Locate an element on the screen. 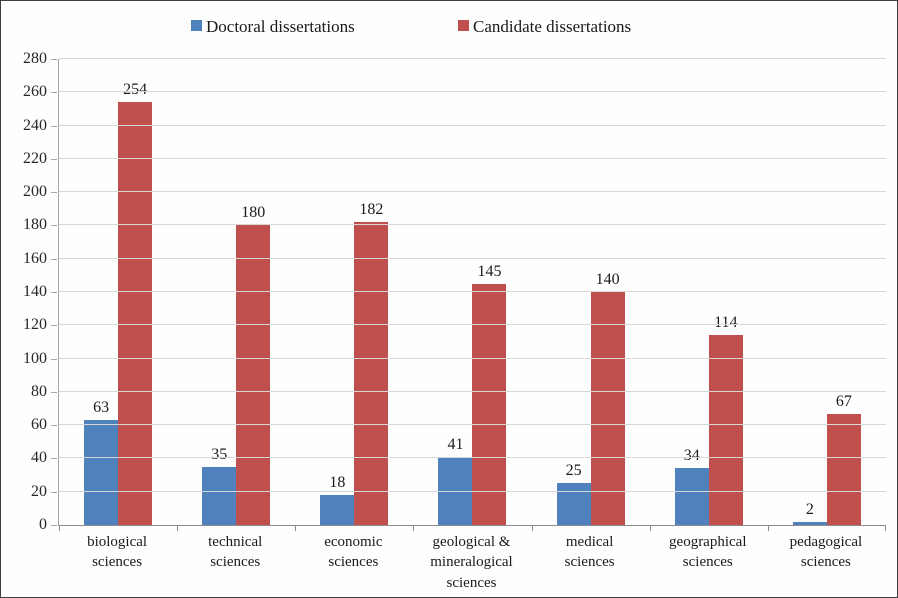 The height and width of the screenshot is (598, 898). bar-group-4: 25 140 is located at coordinates (591, 292).